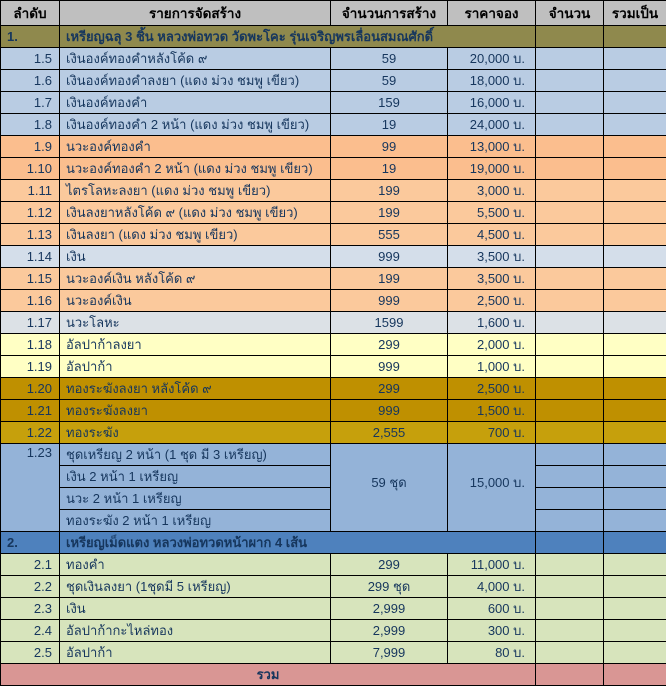  What do you see at coordinates (389, 59) in the screenshot?
I see `qty-made-cell: 59` at bounding box center [389, 59].